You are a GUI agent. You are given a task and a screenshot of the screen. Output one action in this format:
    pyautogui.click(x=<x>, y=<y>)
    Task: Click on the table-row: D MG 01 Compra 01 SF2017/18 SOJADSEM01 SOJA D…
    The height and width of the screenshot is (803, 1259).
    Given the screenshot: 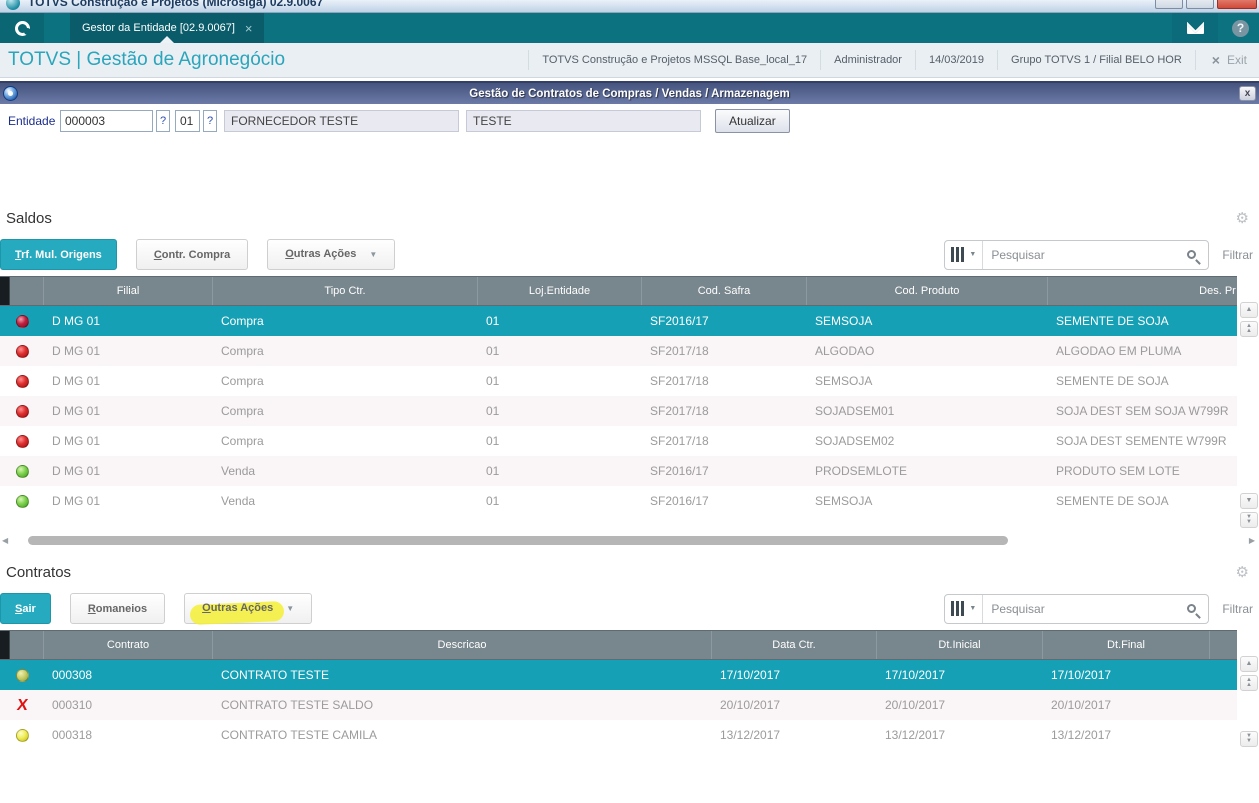 What is the action you would take?
    pyautogui.click(x=618, y=411)
    